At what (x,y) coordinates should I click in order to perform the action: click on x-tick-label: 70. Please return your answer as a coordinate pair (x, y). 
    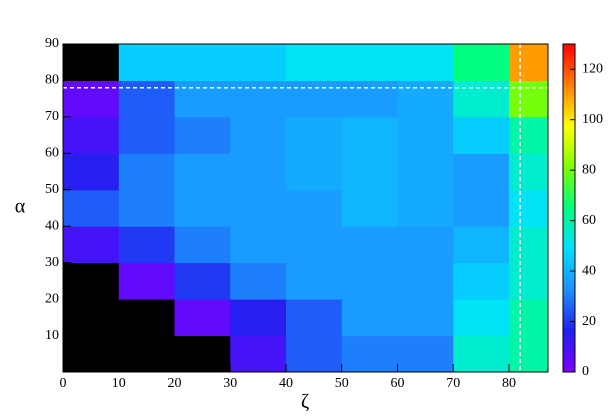
    Looking at the image, I should click on (453, 383).